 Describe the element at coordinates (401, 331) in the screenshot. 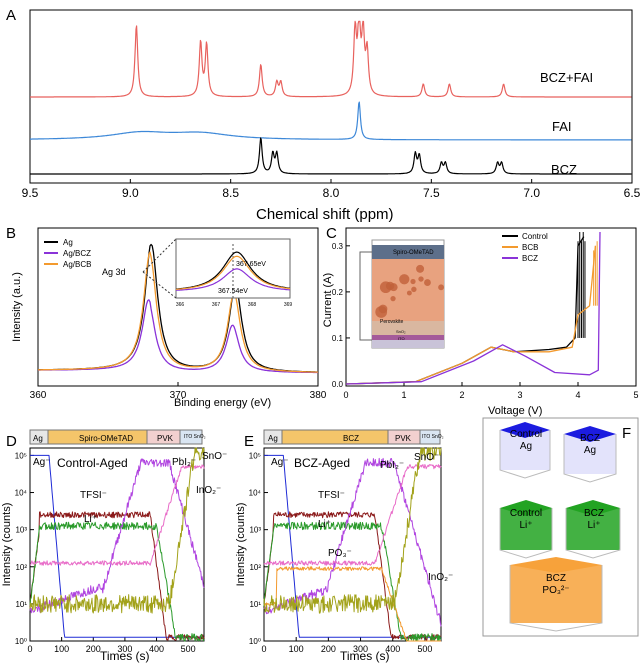

I see `c-inset-layer-sno2: SnO₂` at that location.